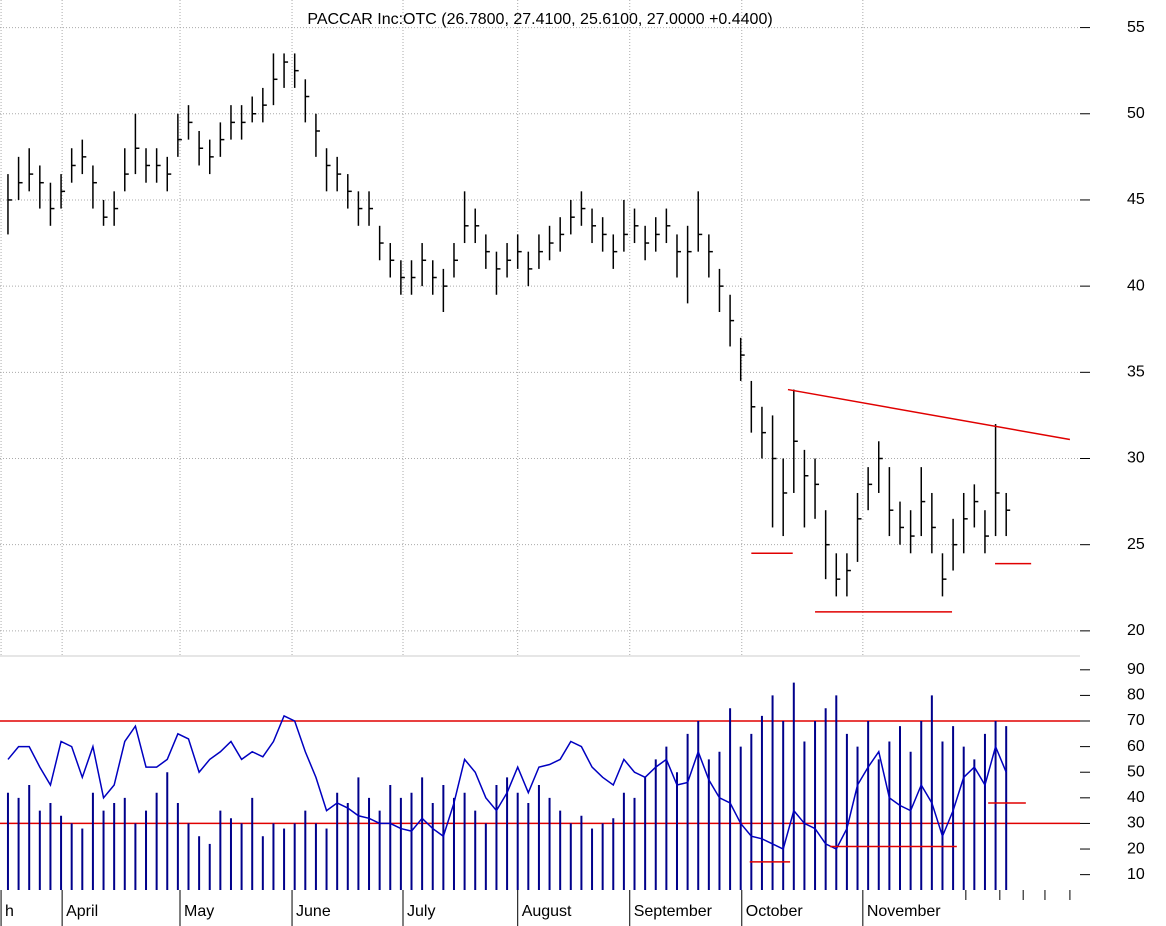 This screenshot has width=1166, height=926. What do you see at coordinates (1136, 669) in the screenshot?
I see `y-tick-label: 90` at bounding box center [1136, 669].